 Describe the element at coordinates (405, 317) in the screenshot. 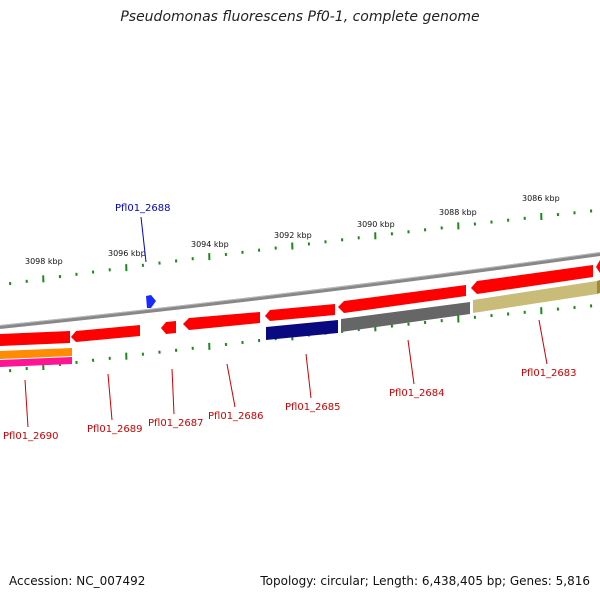

I see `cds-gray` at that location.